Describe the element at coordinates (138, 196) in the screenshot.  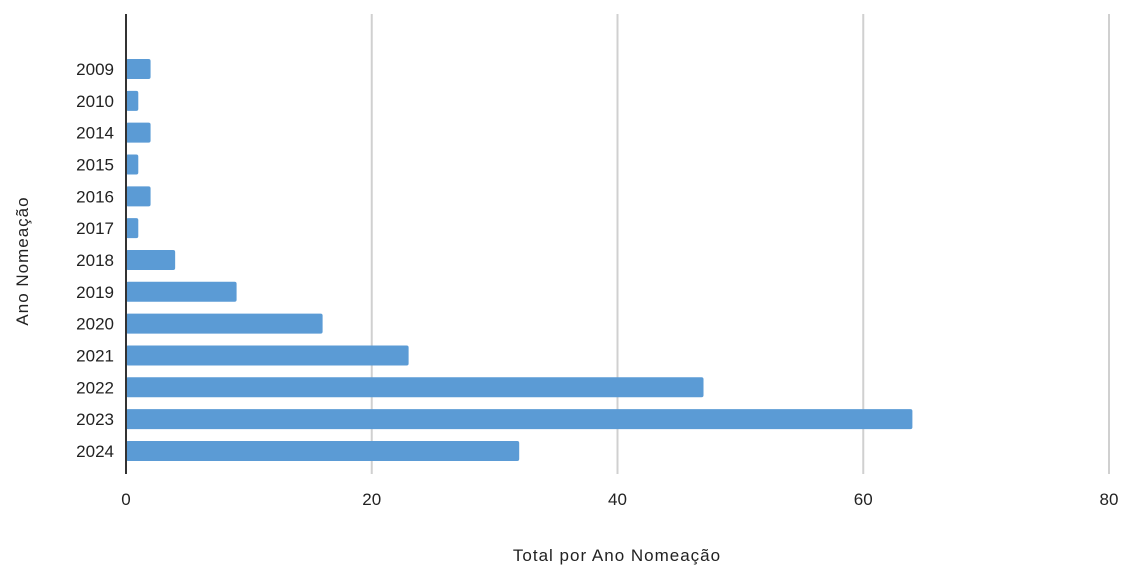
I see `bar-2016` at that location.